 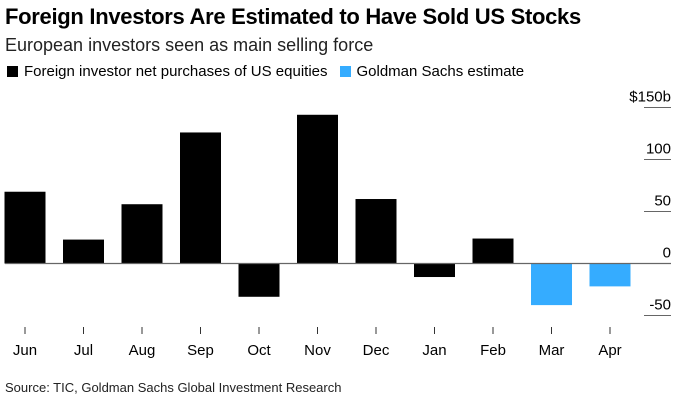 I want to click on x-tick-label: Dec, so click(x=376, y=350).